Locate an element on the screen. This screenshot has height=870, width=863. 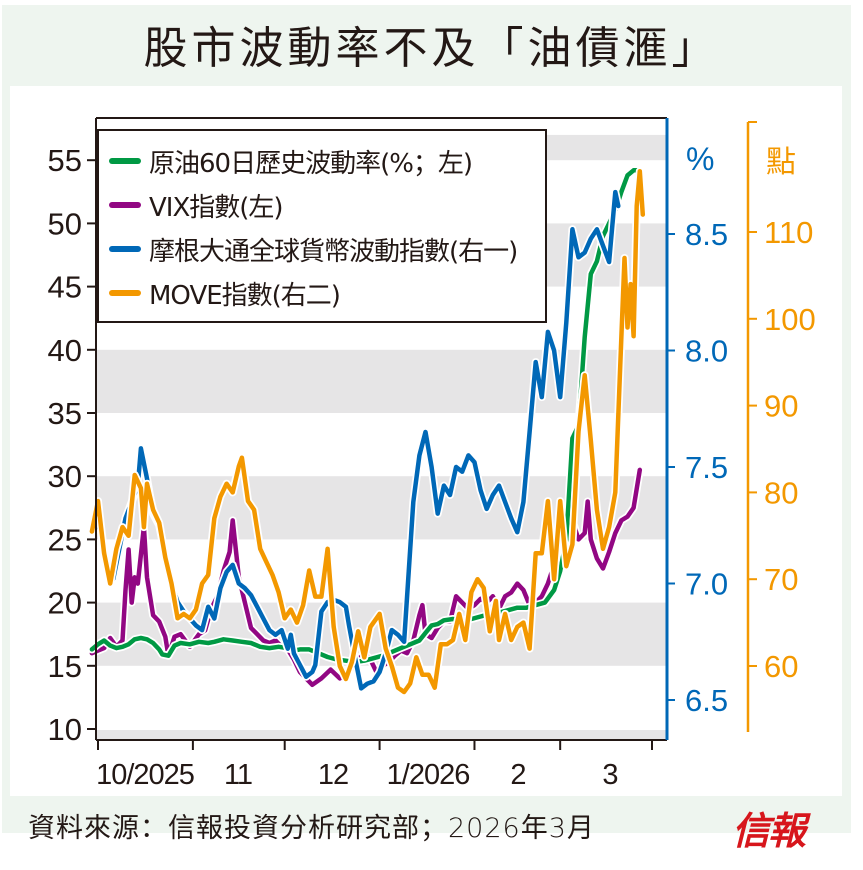
legend-swatch-vix is located at coordinates (125, 205).